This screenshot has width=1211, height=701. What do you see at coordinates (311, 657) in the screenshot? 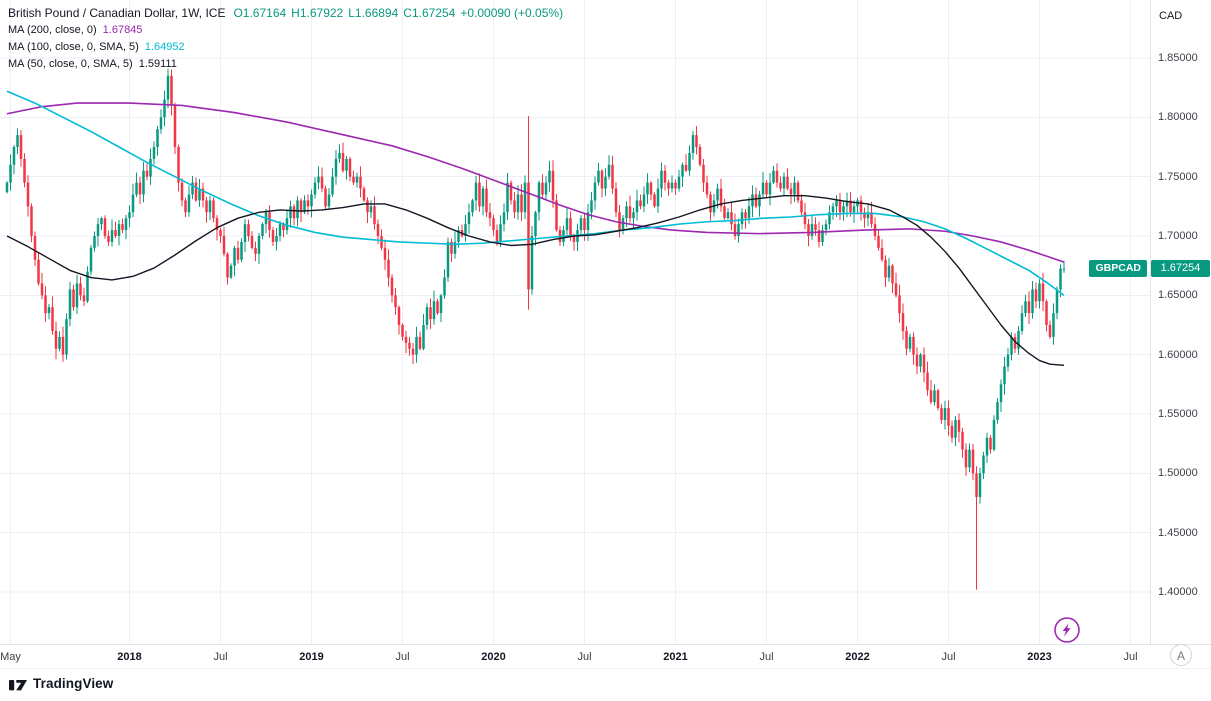
I see `time-axis-label: 2019` at bounding box center [311, 657].